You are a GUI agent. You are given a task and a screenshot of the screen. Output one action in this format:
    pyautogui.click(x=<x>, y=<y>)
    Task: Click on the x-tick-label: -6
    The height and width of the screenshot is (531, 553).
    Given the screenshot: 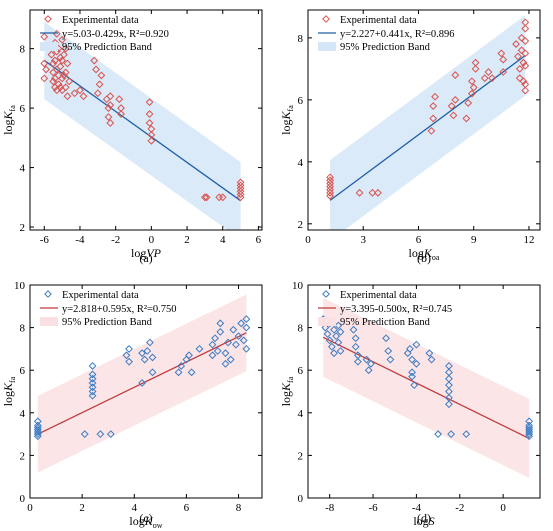 What is the action you would take?
    pyautogui.click(x=373, y=508)
    